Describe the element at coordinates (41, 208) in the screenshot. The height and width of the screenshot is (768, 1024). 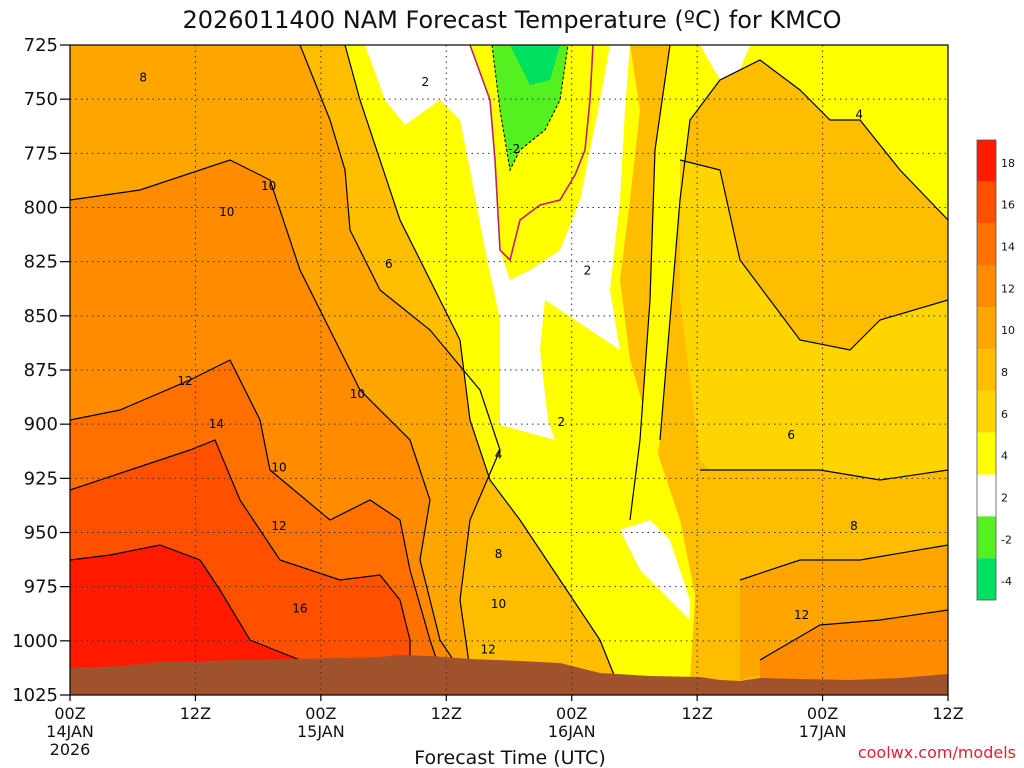
I see `y-tick-label: 800` at that location.